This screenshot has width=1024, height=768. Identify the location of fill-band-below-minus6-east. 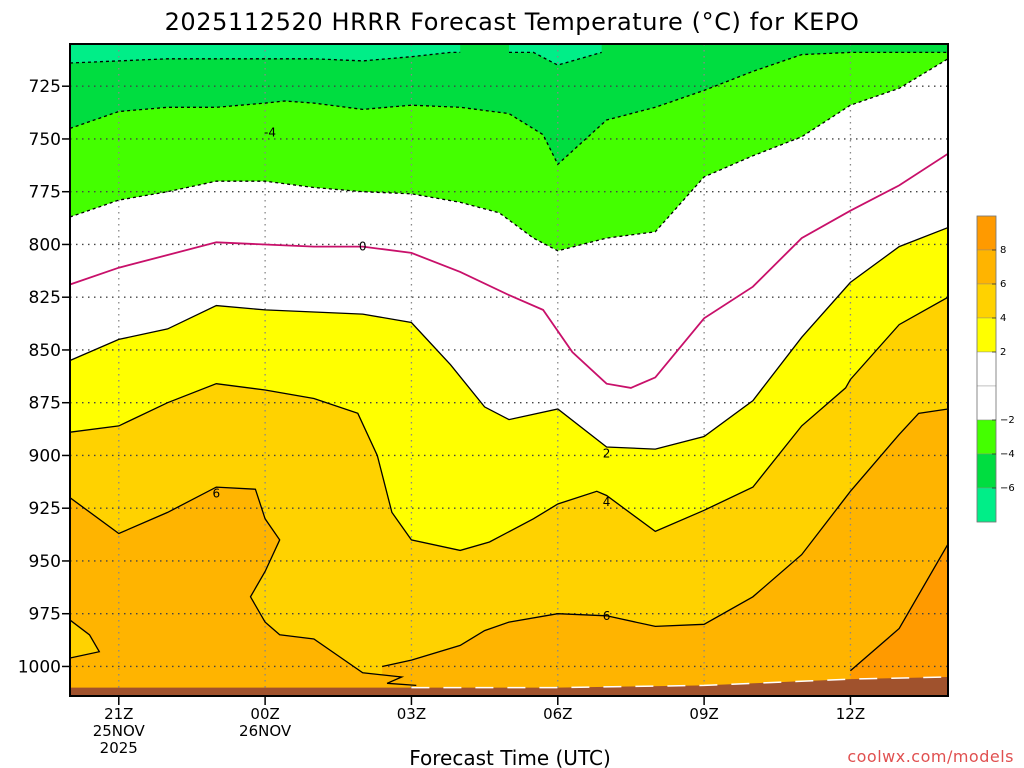
(555, 55).